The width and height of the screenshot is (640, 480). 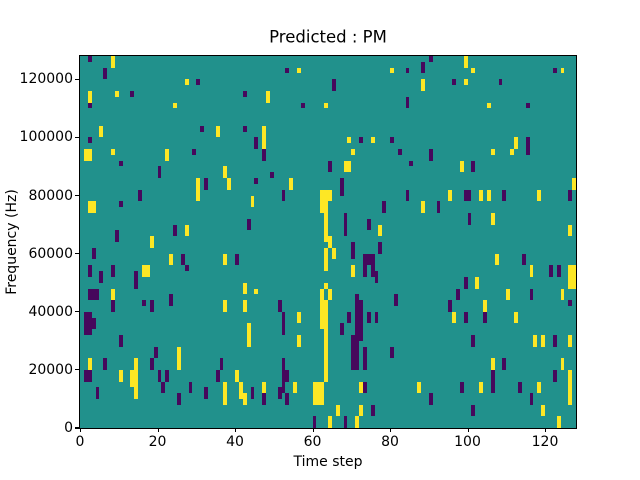 What do you see at coordinates (50, 253) in the screenshot?
I see `y-tick-label: 60000` at bounding box center [50, 253].